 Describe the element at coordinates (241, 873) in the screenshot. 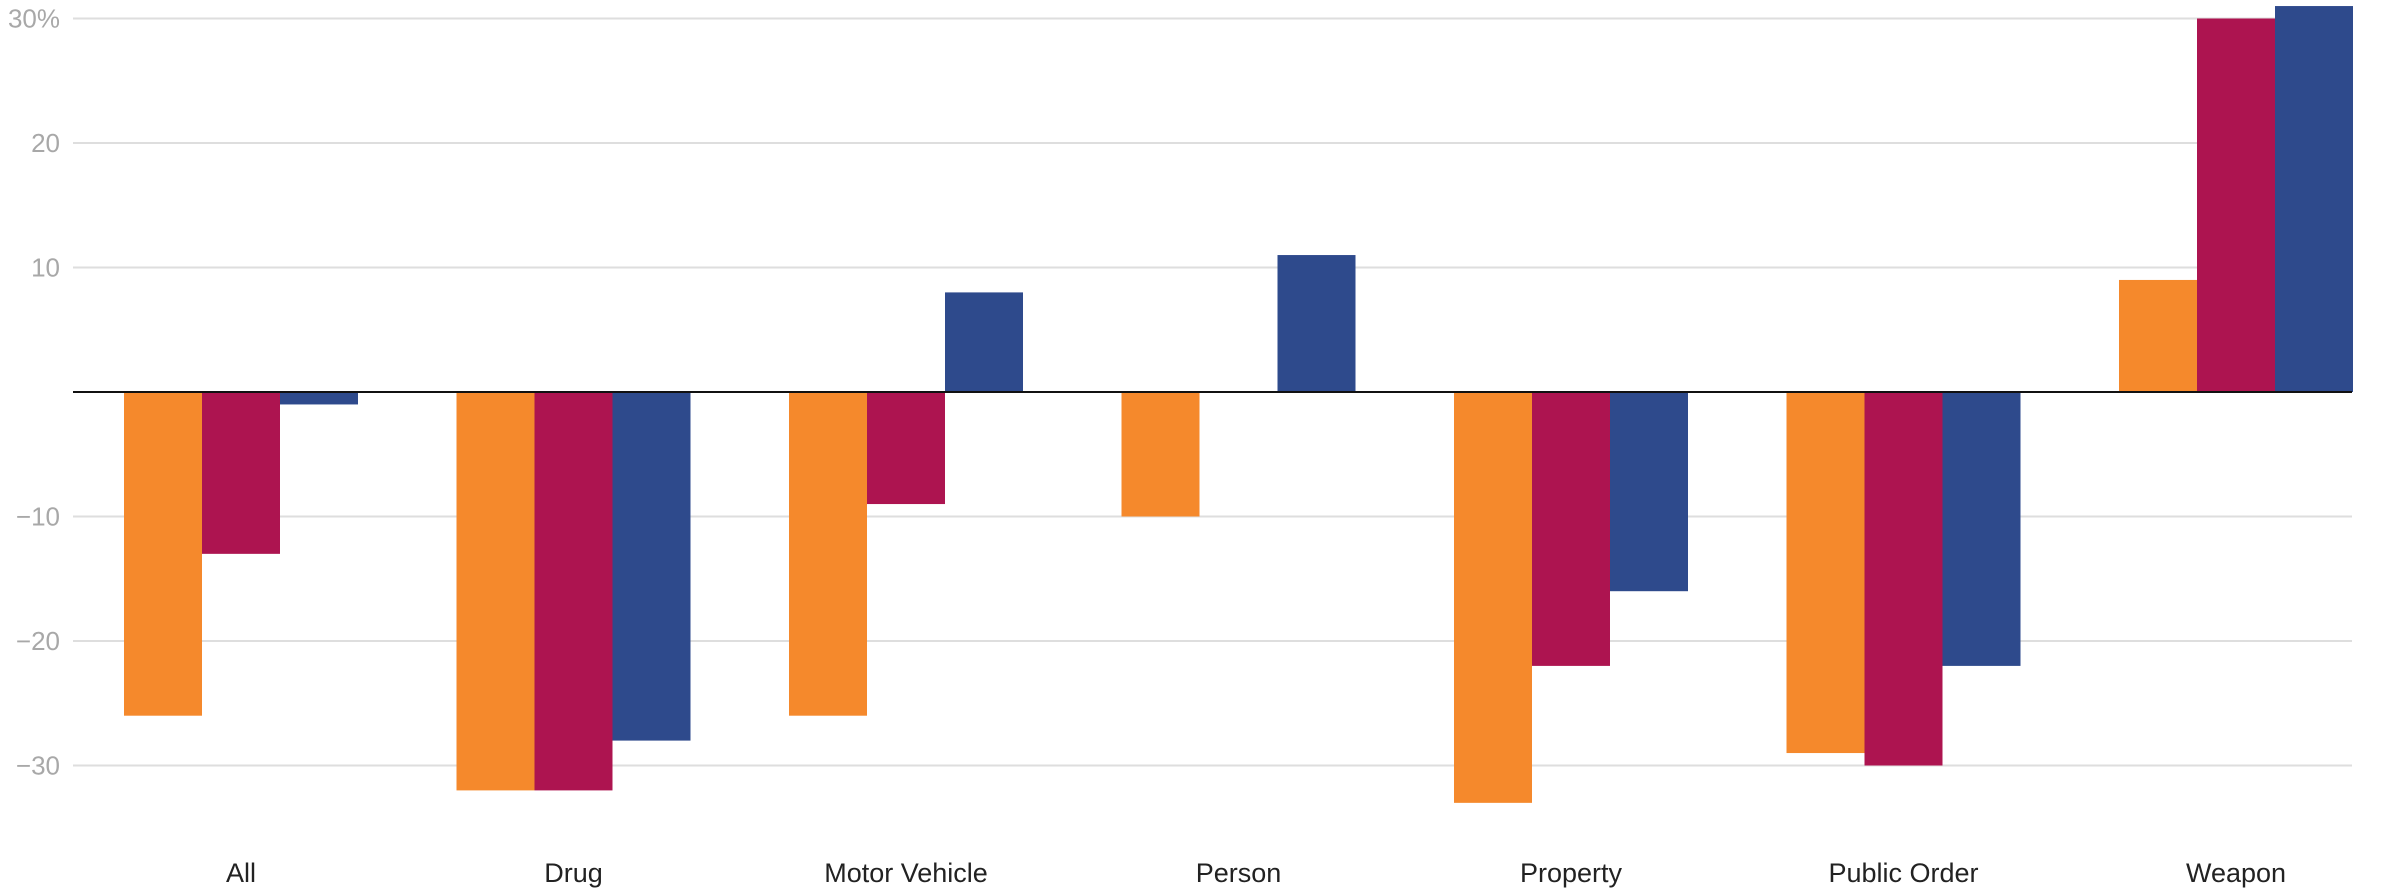

I see `x-category-label-all: All` at that location.